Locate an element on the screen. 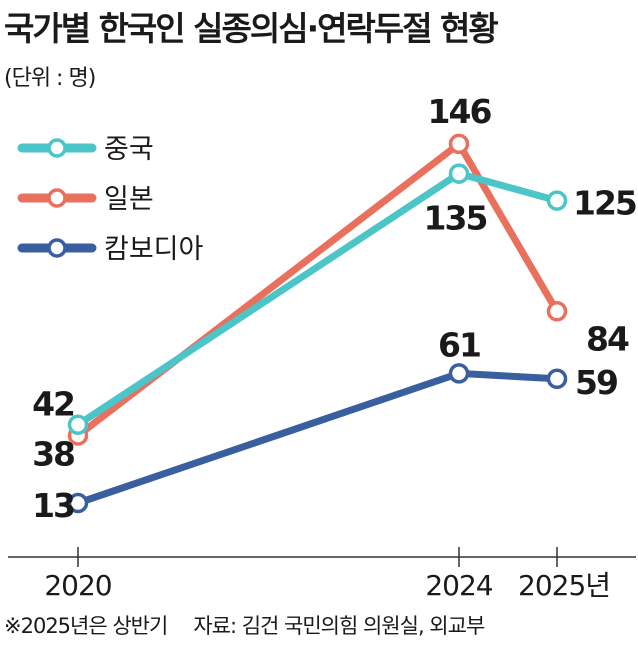 The width and height of the screenshot is (638, 645). data-label: 61 is located at coordinates (459, 344).